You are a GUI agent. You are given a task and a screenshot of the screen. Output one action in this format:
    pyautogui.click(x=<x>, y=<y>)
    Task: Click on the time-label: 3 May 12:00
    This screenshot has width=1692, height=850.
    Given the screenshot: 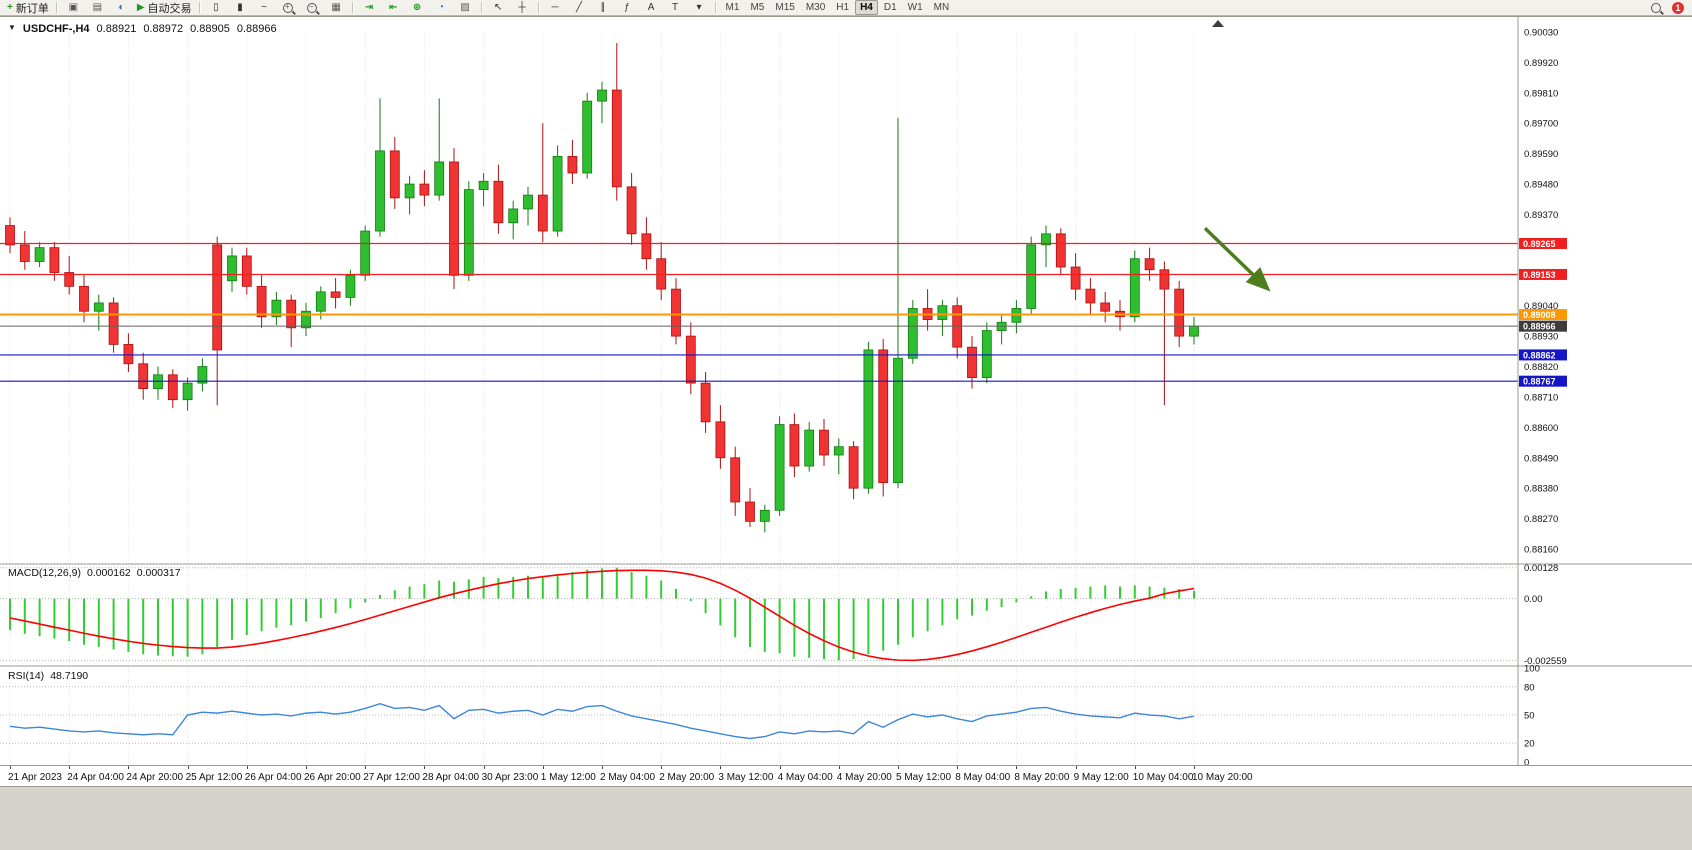 What is the action you would take?
    pyautogui.click(x=746, y=777)
    